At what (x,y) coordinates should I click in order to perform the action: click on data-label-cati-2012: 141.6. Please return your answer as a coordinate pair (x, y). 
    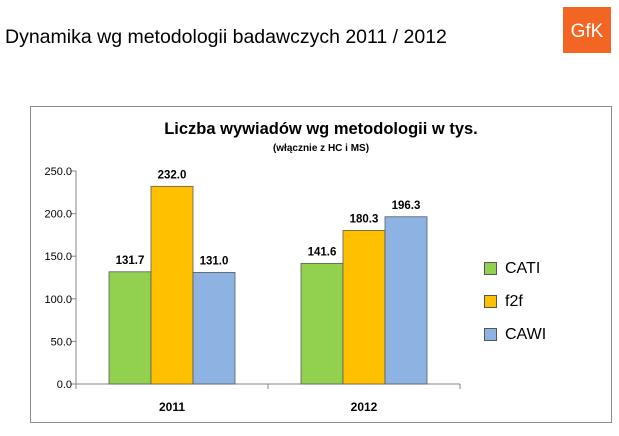
    Looking at the image, I should click on (322, 252).